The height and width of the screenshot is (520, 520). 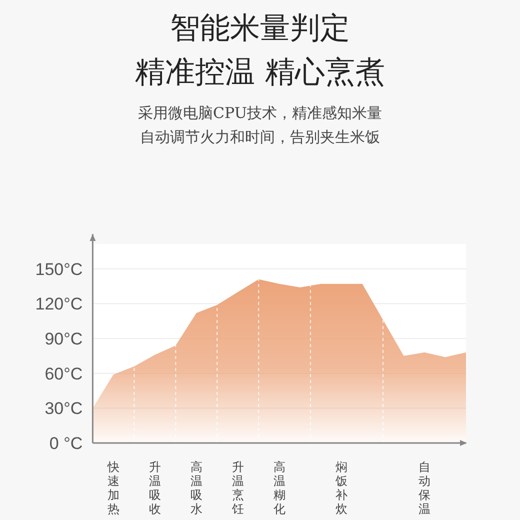 I want to click on y-tick-label: 60°C, so click(x=63, y=374).